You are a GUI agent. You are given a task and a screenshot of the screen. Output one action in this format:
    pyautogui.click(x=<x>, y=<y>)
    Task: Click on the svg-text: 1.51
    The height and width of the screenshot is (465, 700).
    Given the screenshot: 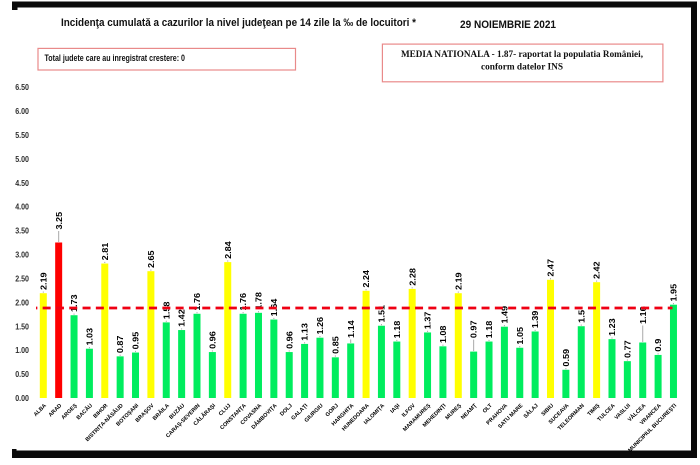 What is the action you would take?
    pyautogui.click(x=382, y=314)
    